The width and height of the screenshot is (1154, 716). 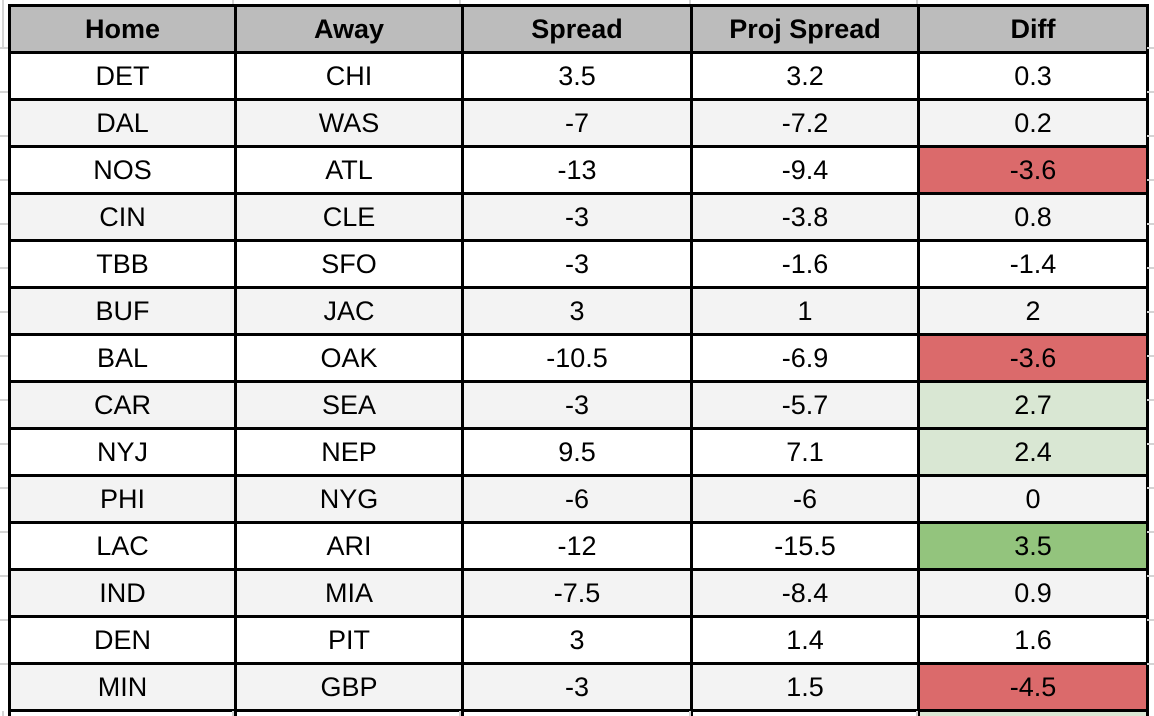 What do you see at coordinates (349, 76) in the screenshot?
I see `away-cell: CHI` at bounding box center [349, 76].